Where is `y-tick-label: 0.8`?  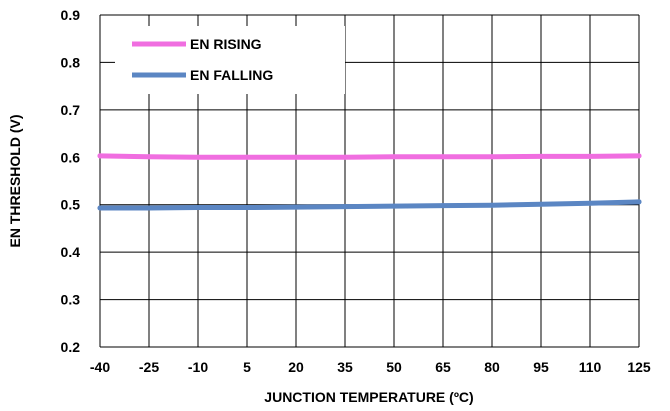
y-tick-label: 0.8 is located at coordinates (71, 62).